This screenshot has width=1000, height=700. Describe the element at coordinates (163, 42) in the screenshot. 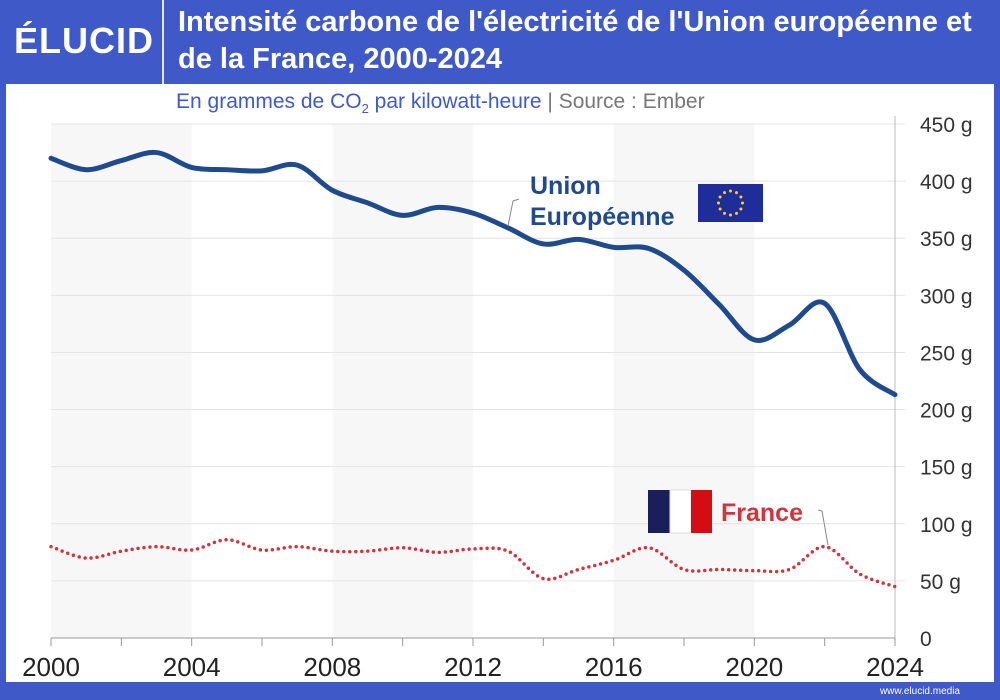

I see `header-divider` at that location.